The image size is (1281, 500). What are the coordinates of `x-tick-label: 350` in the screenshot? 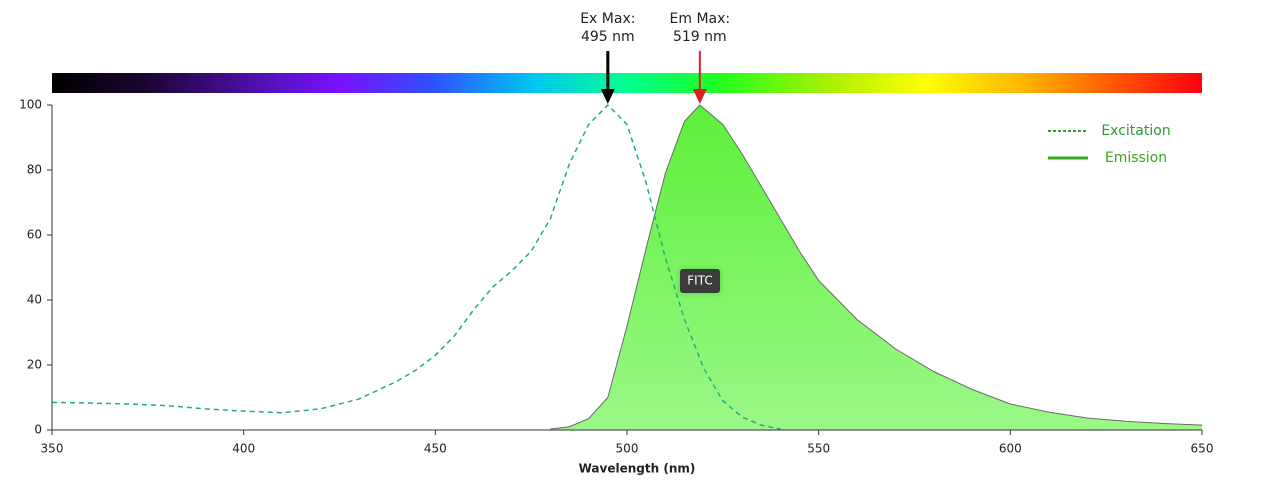 It's located at (52, 449).